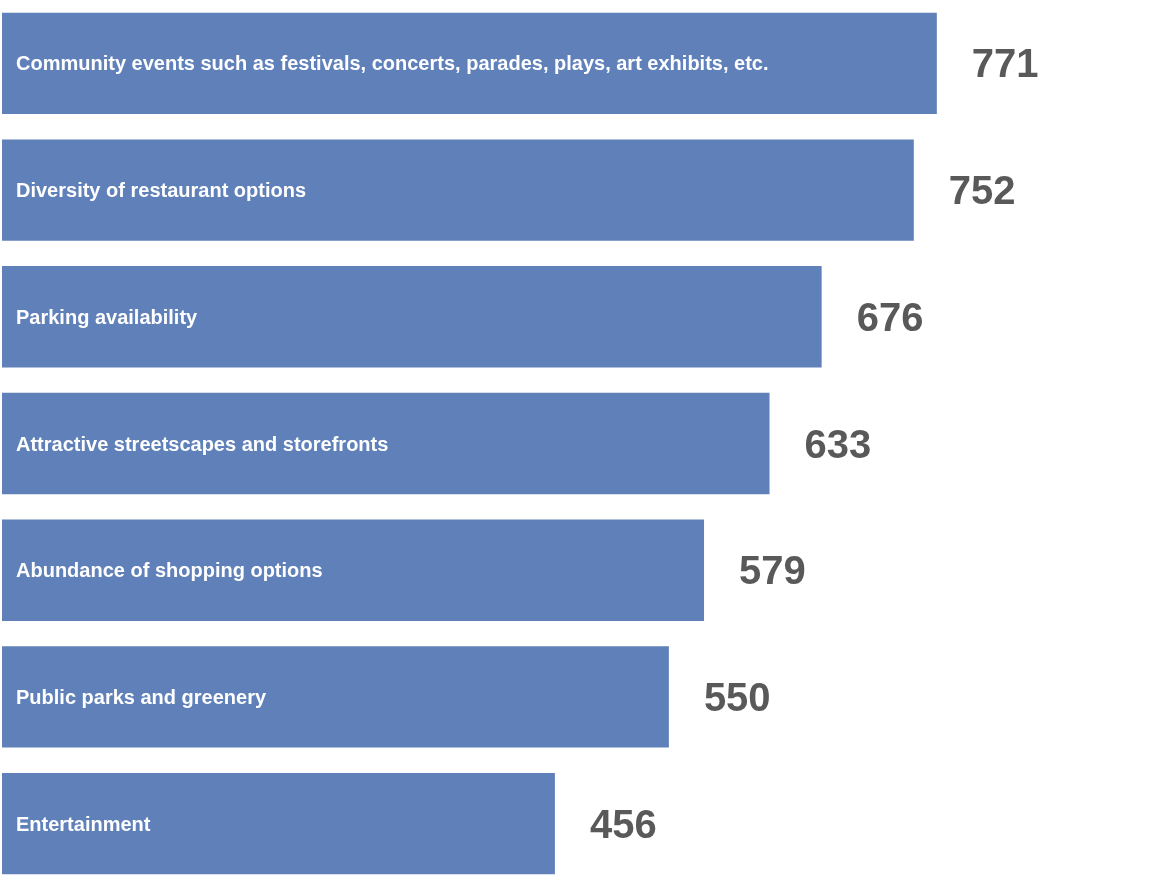 The width and height of the screenshot is (1172, 887). What do you see at coordinates (141, 696) in the screenshot?
I see `y-tick-label: Public parks and greenery` at bounding box center [141, 696].